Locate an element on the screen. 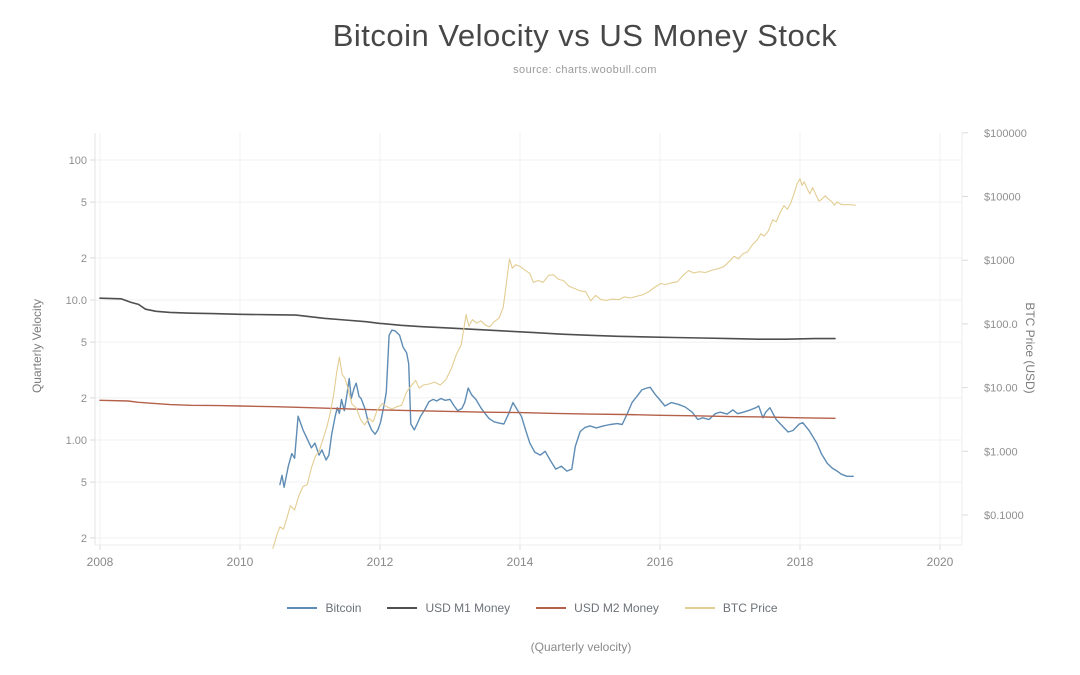  legend-label: USD M1 Money is located at coordinates (468, 608).